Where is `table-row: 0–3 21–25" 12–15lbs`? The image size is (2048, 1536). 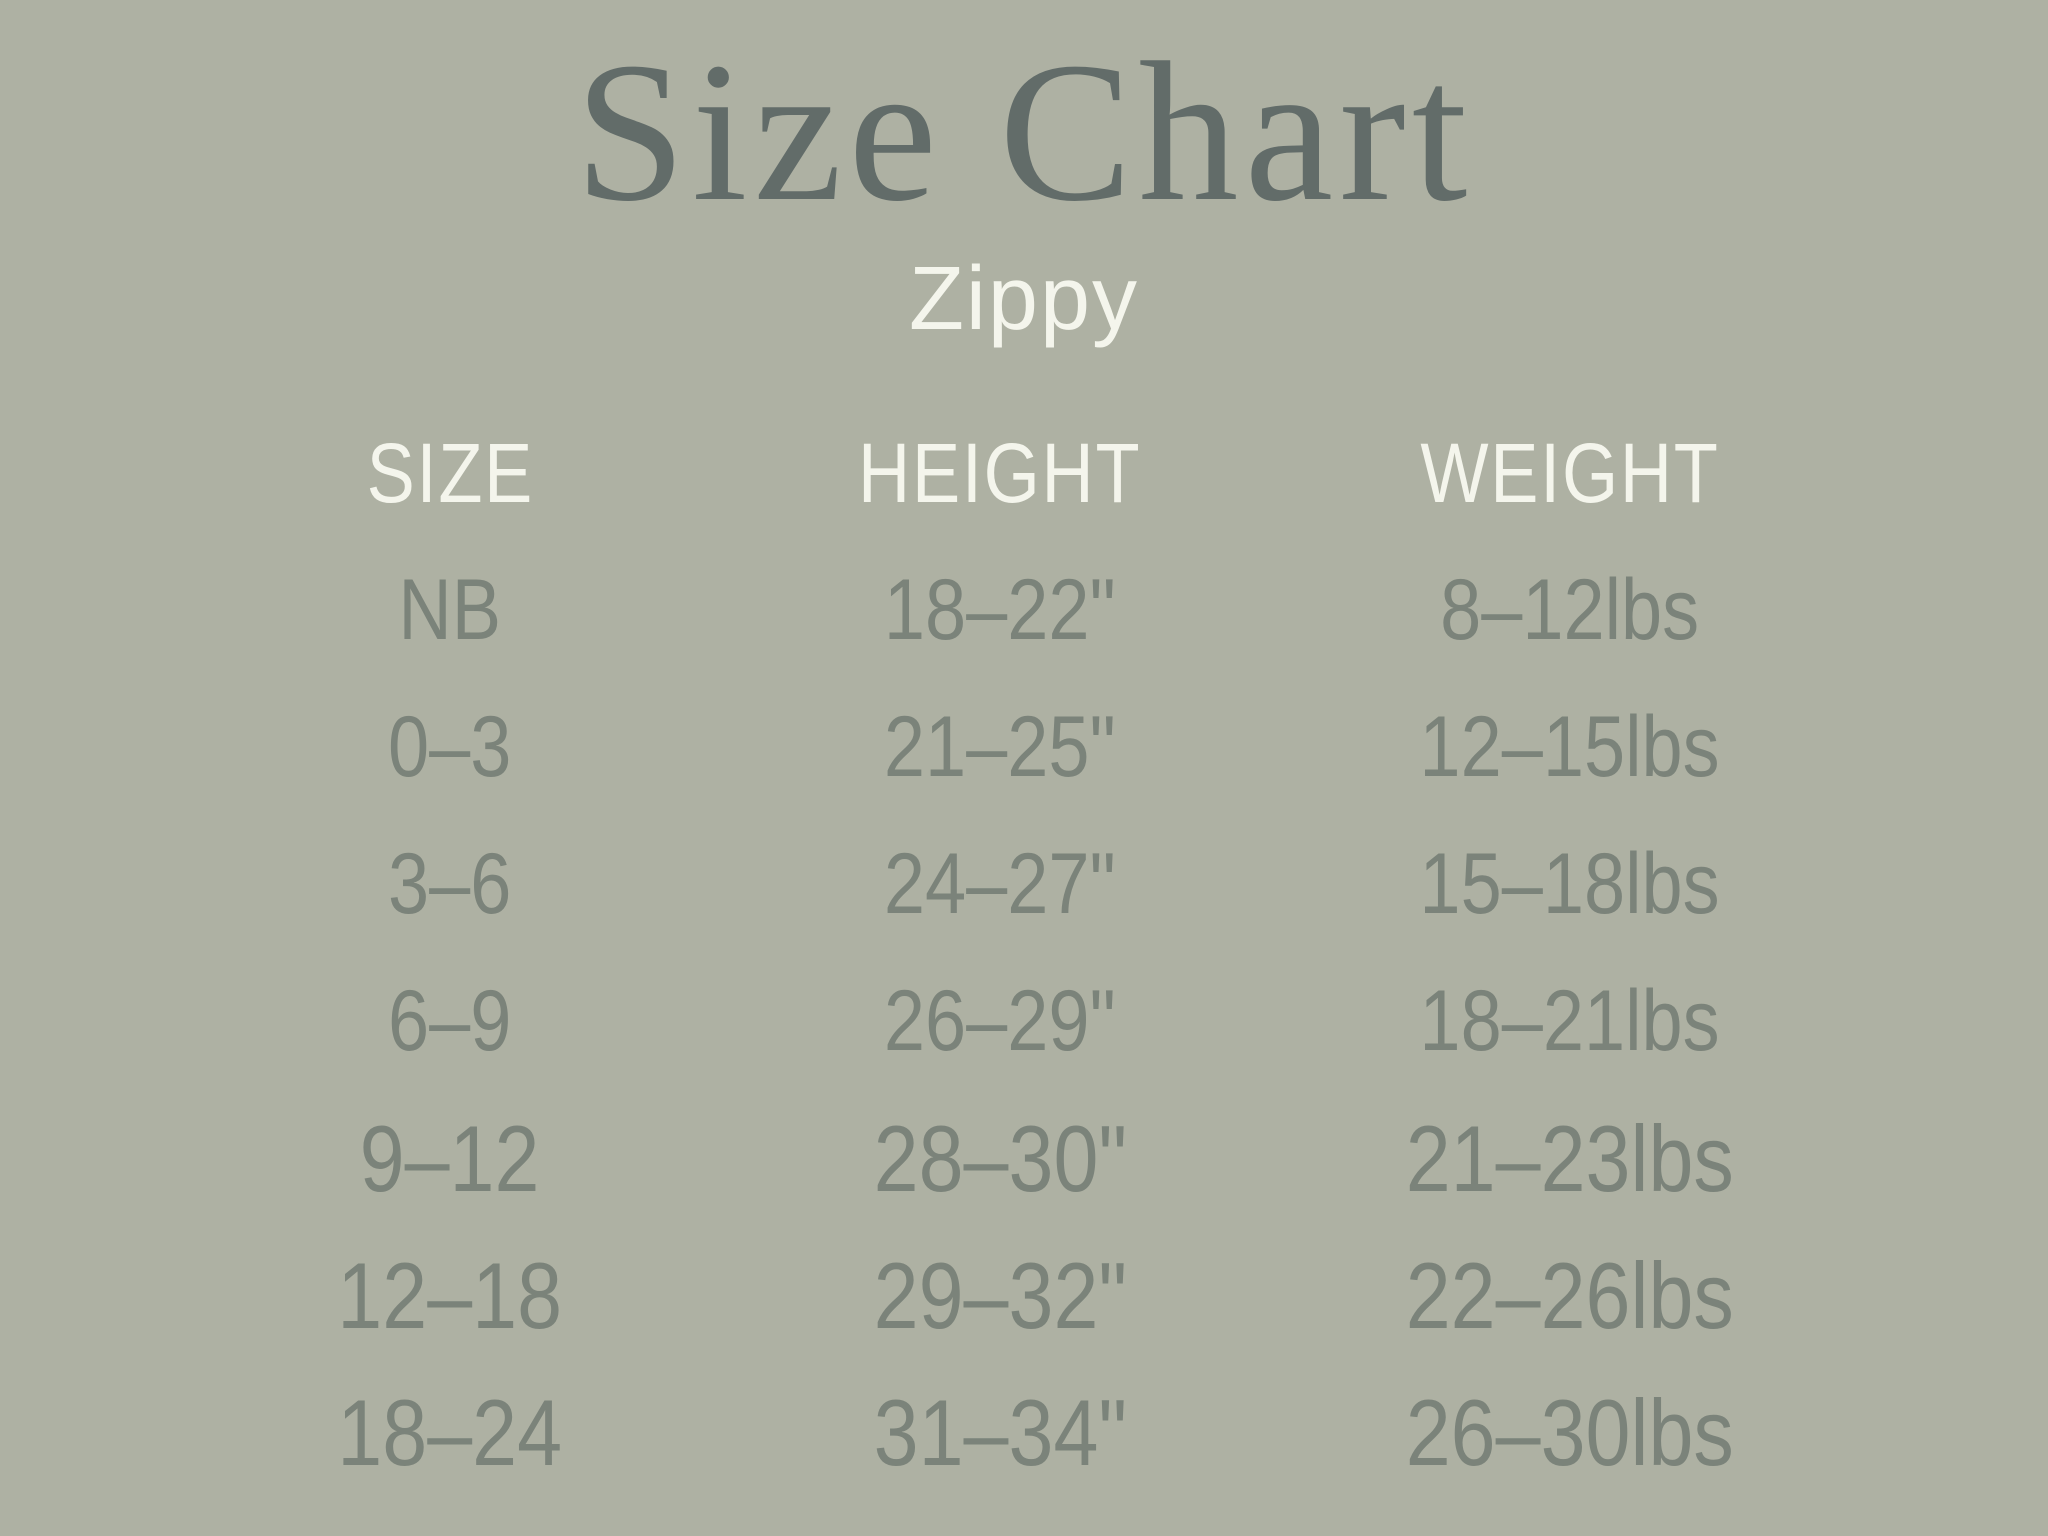 table-row: 0–3 21–25" 12–15lbs is located at coordinates (1020, 747).